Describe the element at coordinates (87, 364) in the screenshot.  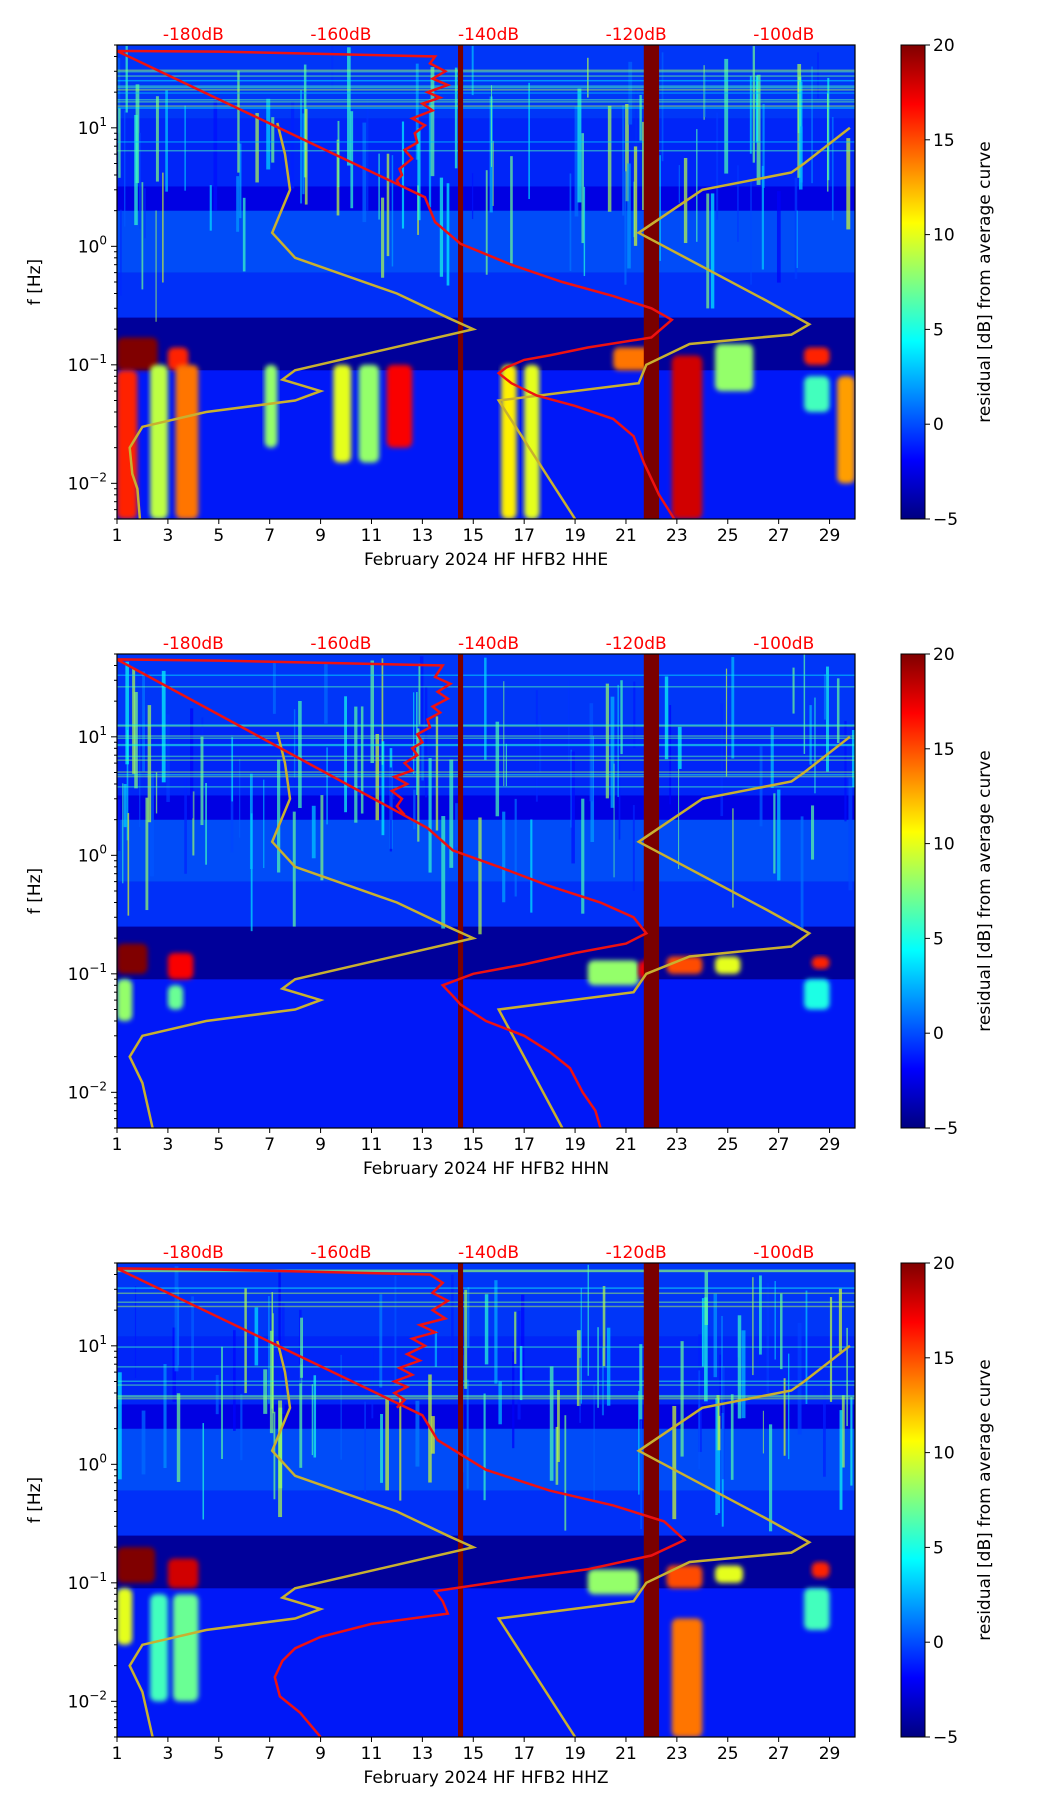
I see `y-tick-label: 10⁻¹` at that location.